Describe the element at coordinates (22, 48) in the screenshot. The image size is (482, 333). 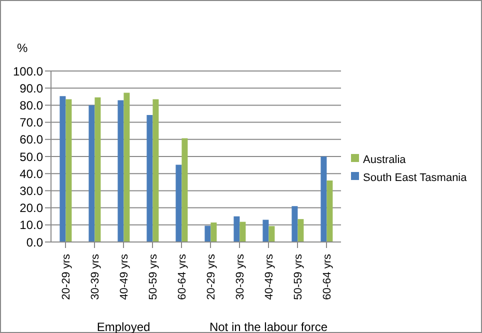
I see `y-axis-title: %` at that location.